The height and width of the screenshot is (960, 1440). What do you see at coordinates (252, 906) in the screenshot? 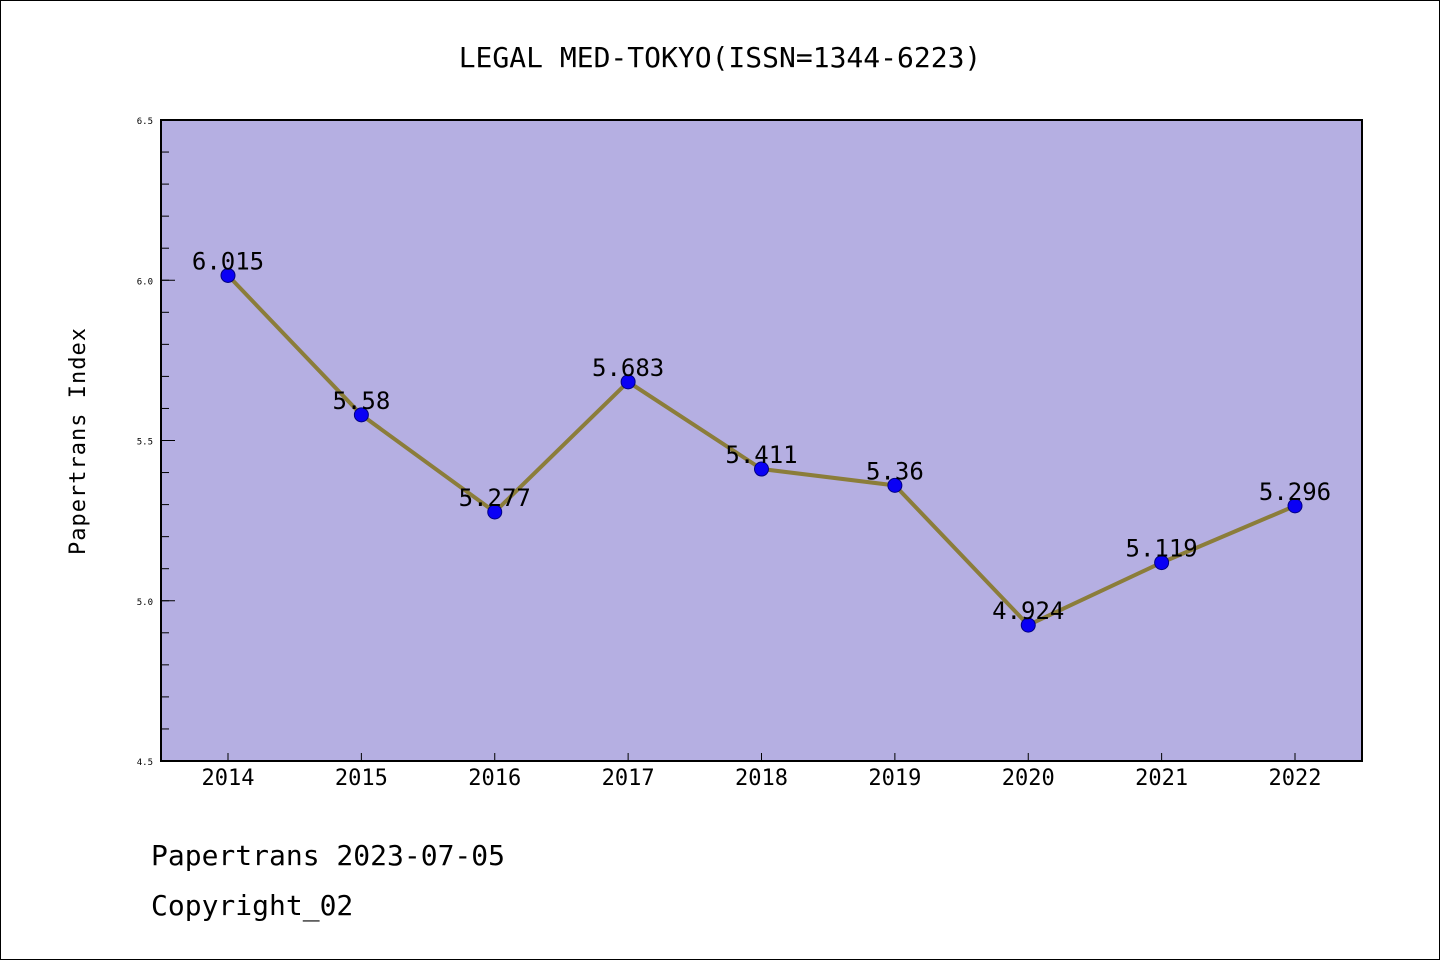
I see `footer-copyright: Copyright_02` at bounding box center [252, 906].